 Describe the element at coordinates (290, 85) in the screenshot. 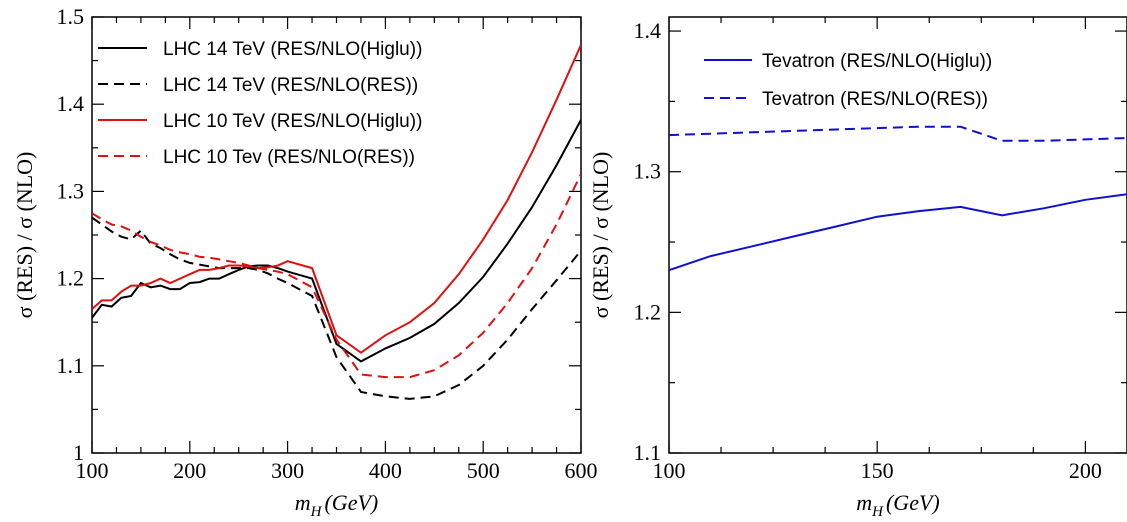

I see `legend-label-2: LHC 14 TeV (RES/NLO(RES))` at that location.